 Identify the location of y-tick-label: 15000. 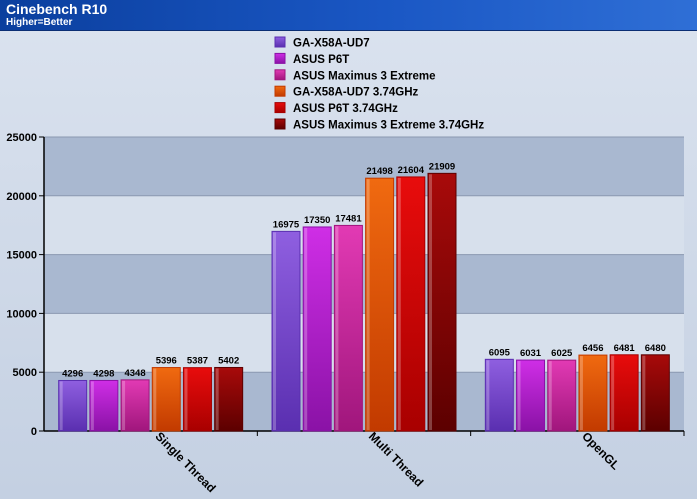
(21, 256).